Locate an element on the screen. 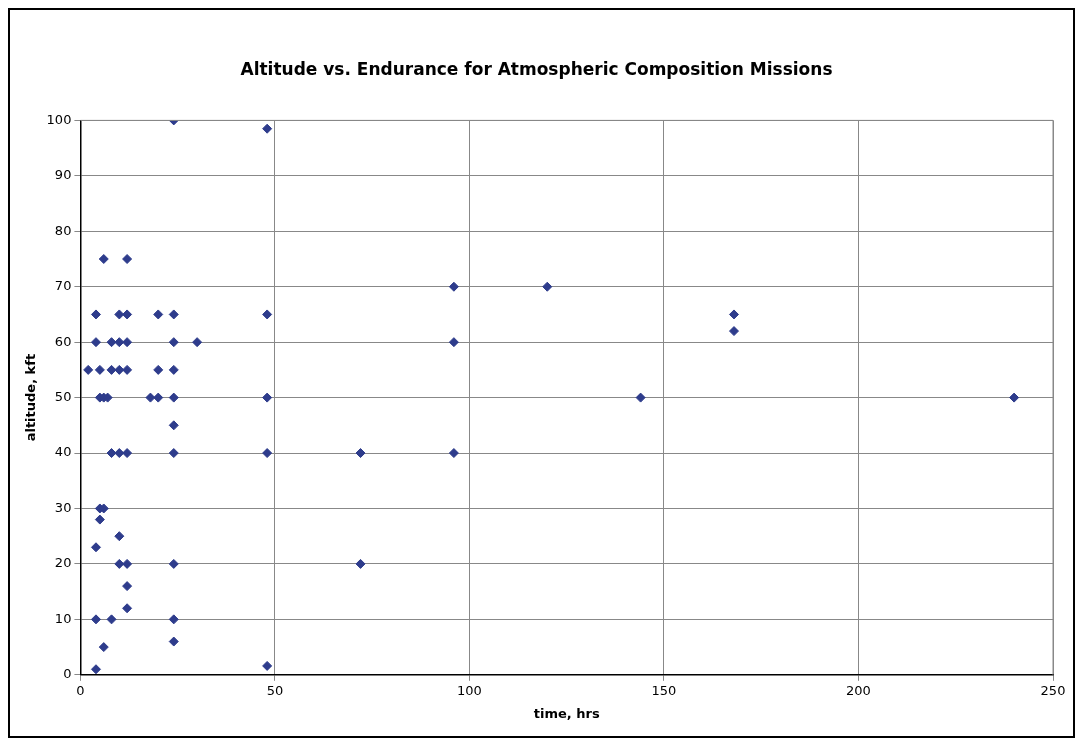 This screenshot has height=750, width=1087. y-tick-label: 20 is located at coordinates (63, 563).